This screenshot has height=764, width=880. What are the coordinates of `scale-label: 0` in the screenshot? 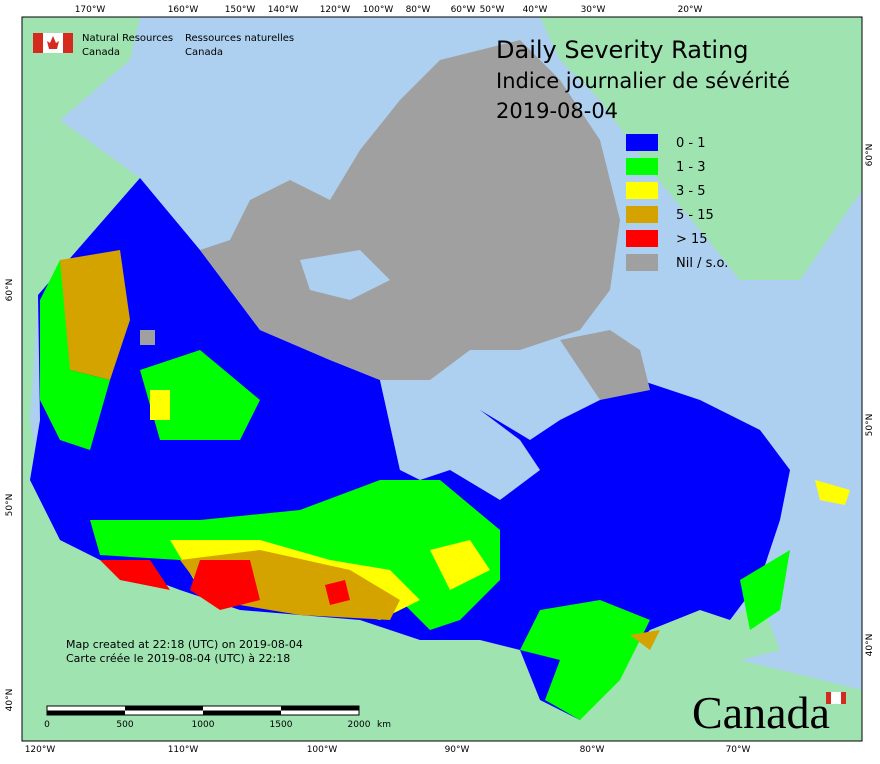 It's located at (47, 725).